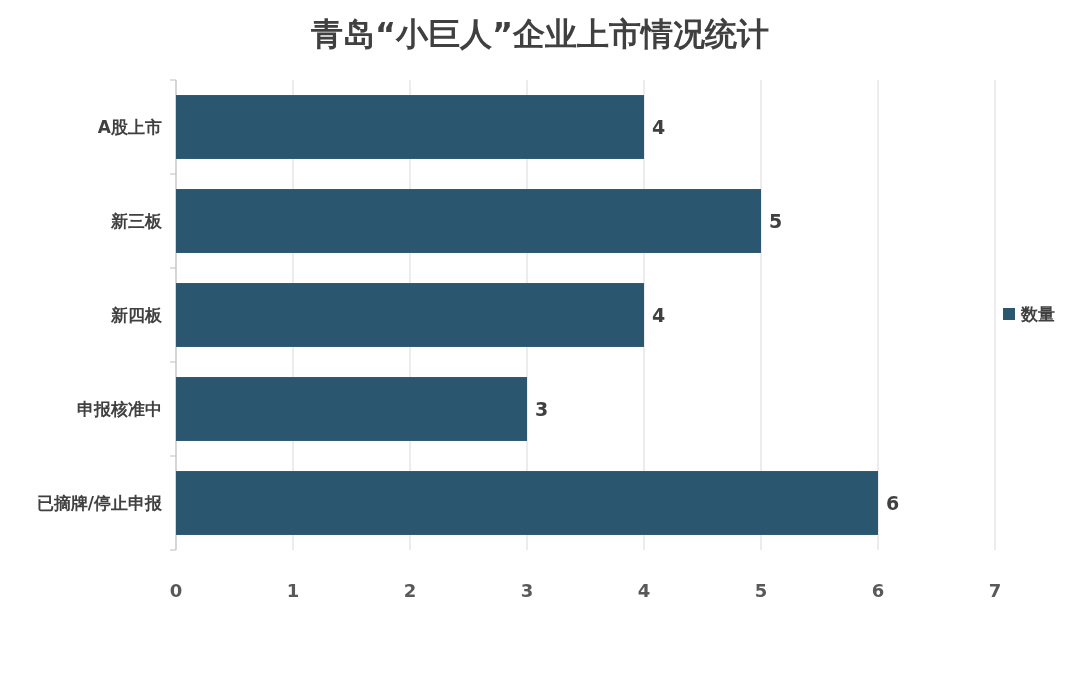  Describe the element at coordinates (293, 590) in the screenshot. I see `x-tick-label: 1` at that location.